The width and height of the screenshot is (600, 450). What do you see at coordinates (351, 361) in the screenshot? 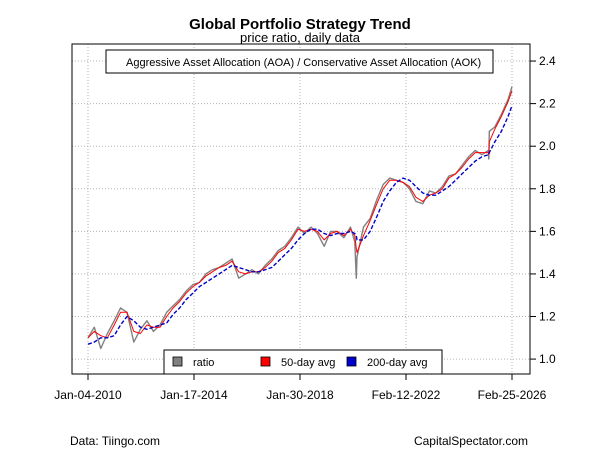
I see `legend-swatch-200-day-avg` at bounding box center [351, 361].